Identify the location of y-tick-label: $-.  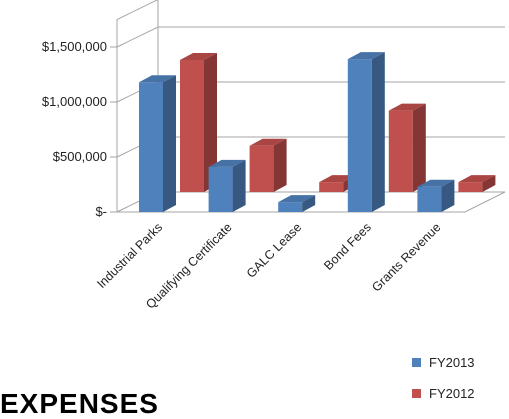
(101, 211).